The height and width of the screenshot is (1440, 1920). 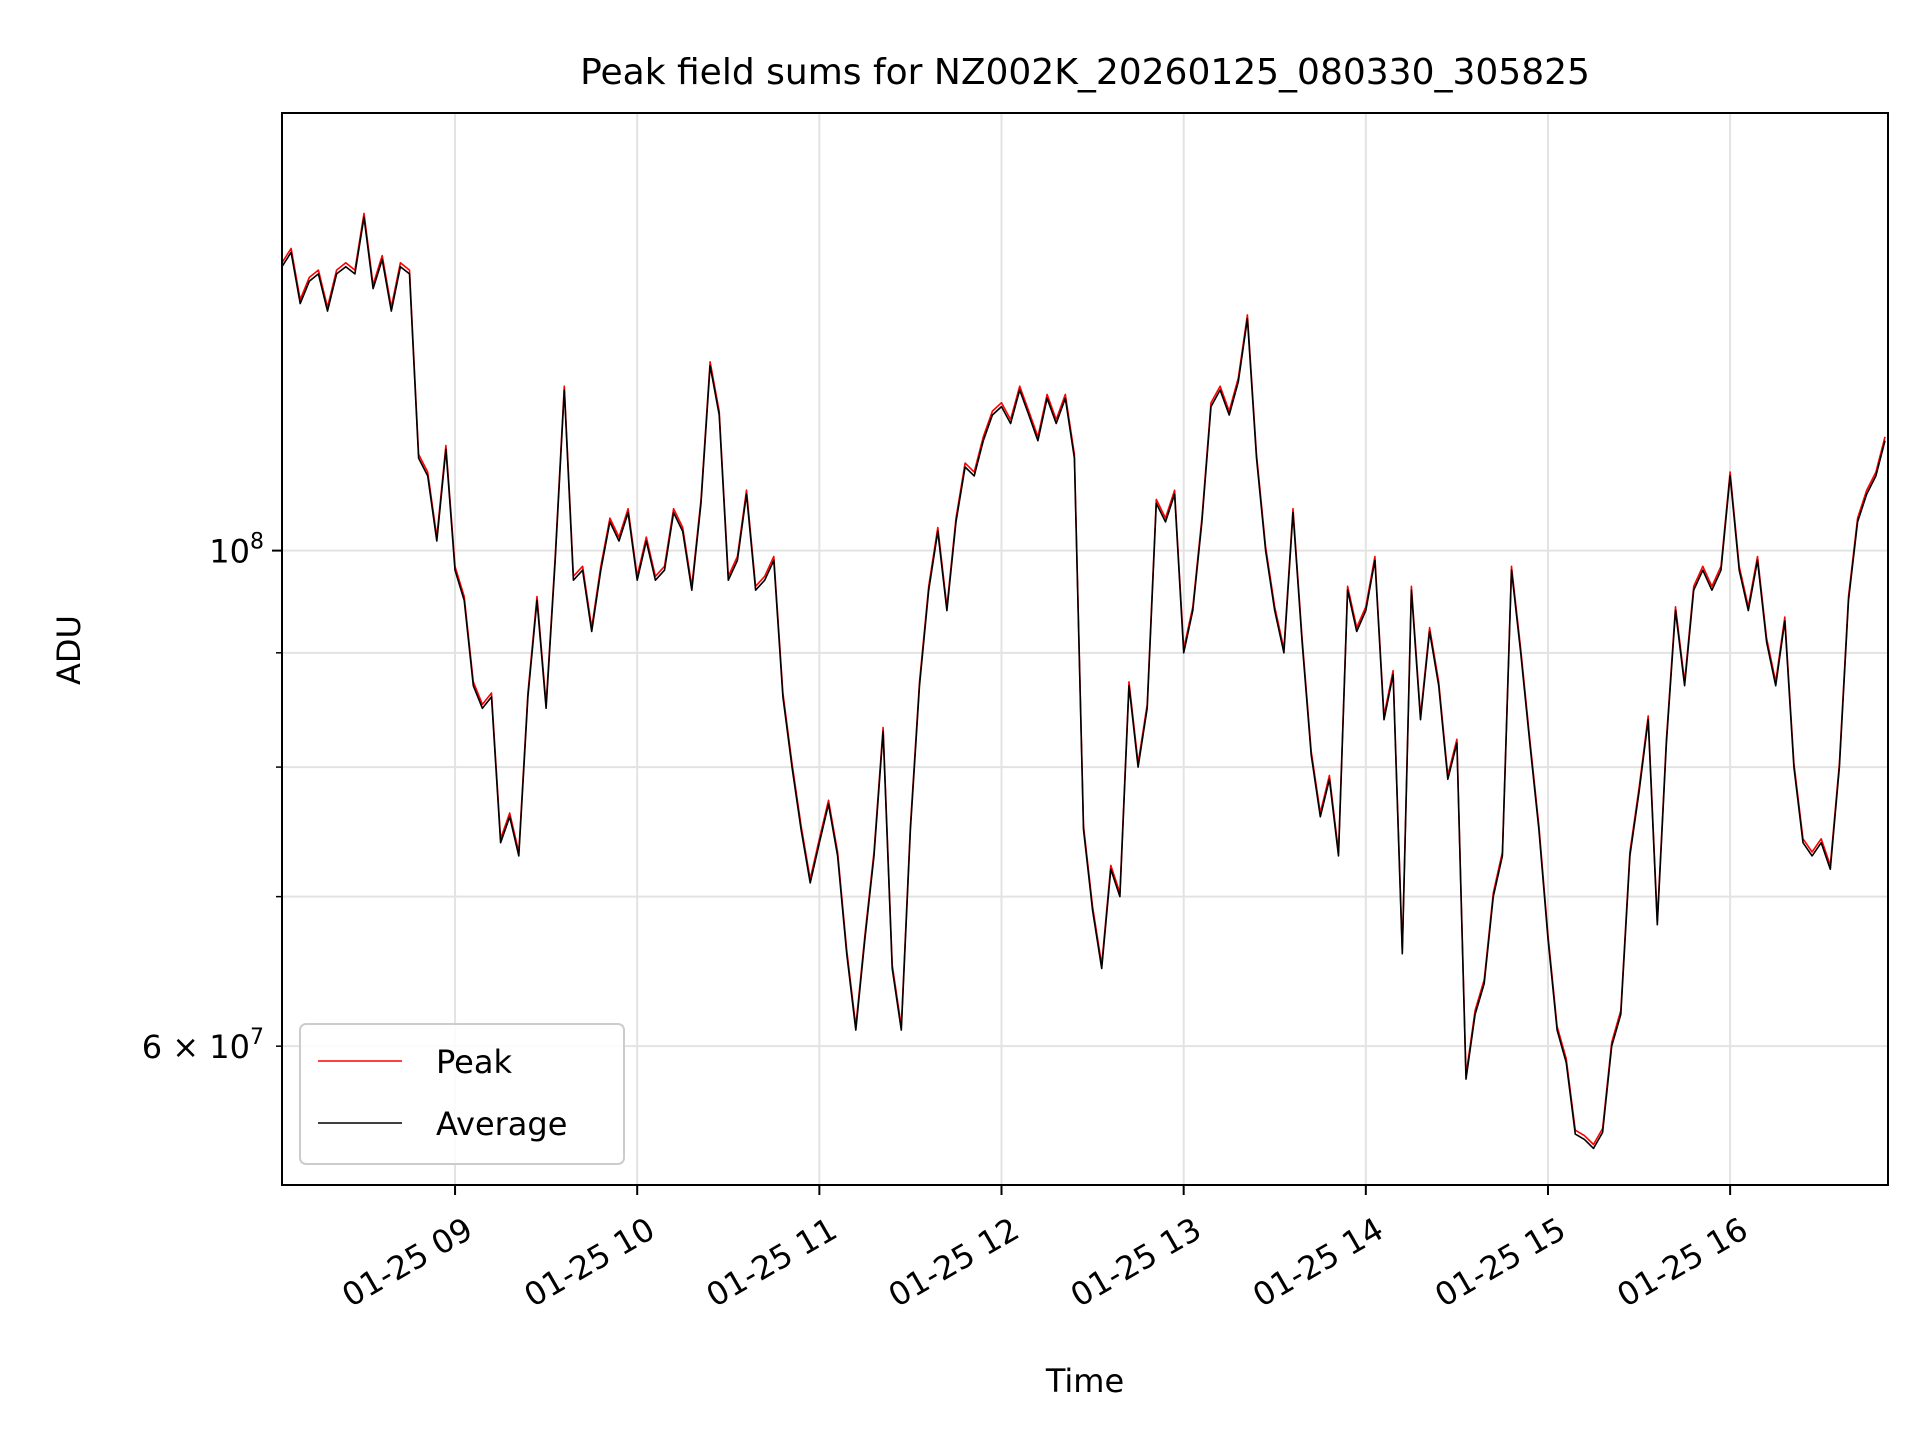 I want to click on legend-label-average: Average, so click(x=501, y=1124).